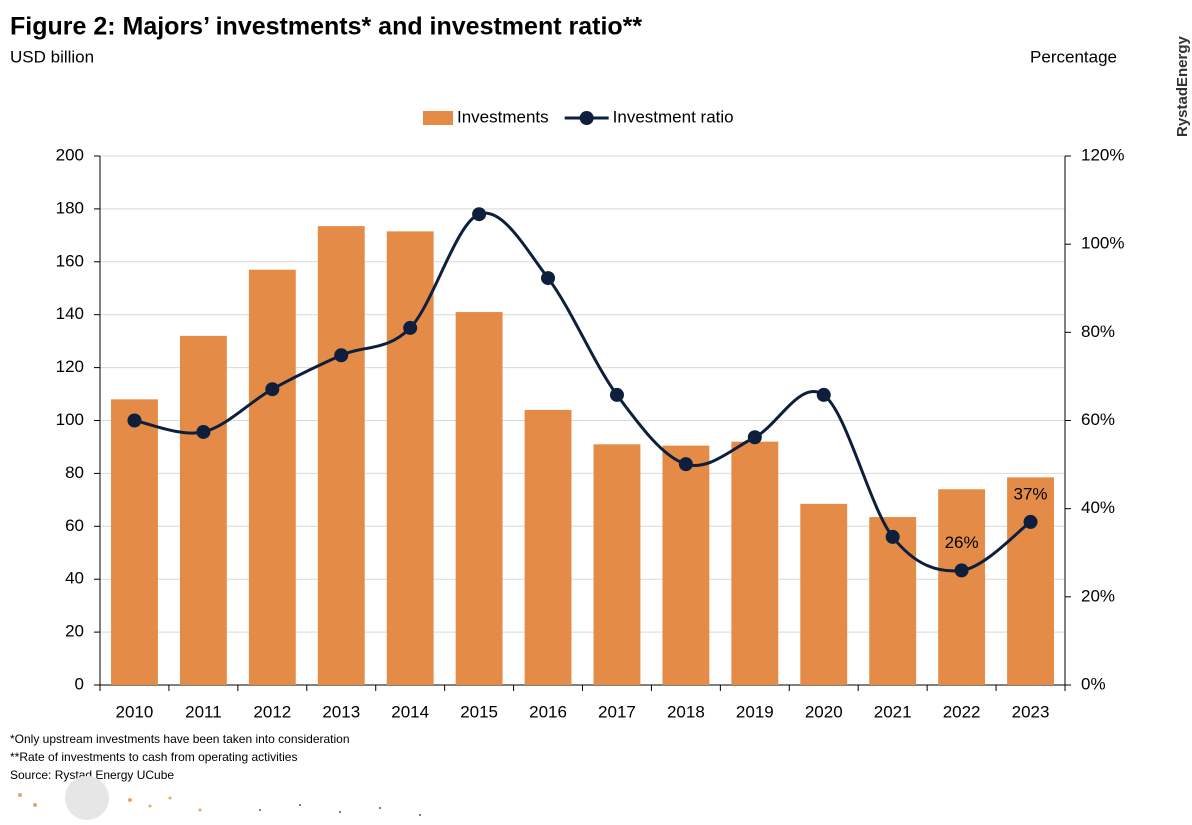 The width and height of the screenshot is (1192, 825). What do you see at coordinates (548, 711) in the screenshot?
I see `x-tick-label: 2016` at bounding box center [548, 711].